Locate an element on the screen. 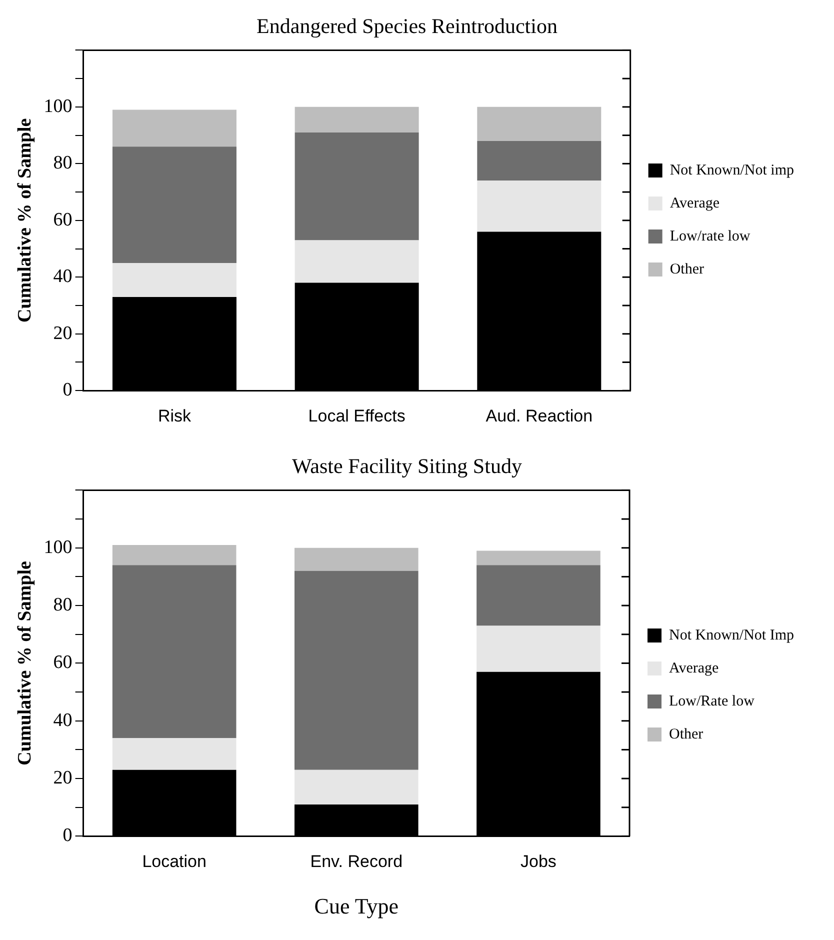 The image size is (834, 940). x-tick-label: Location is located at coordinates (174, 862).